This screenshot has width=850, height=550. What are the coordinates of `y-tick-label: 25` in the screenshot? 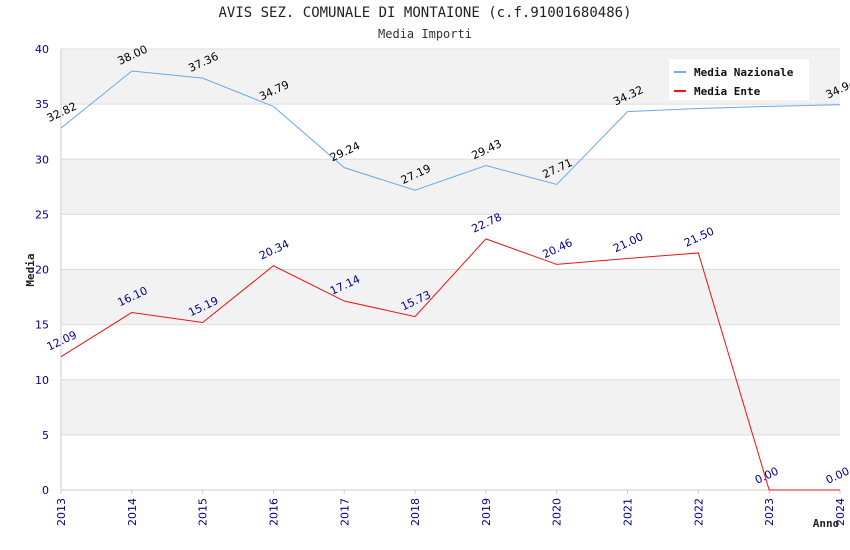 It's located at (42, 214).